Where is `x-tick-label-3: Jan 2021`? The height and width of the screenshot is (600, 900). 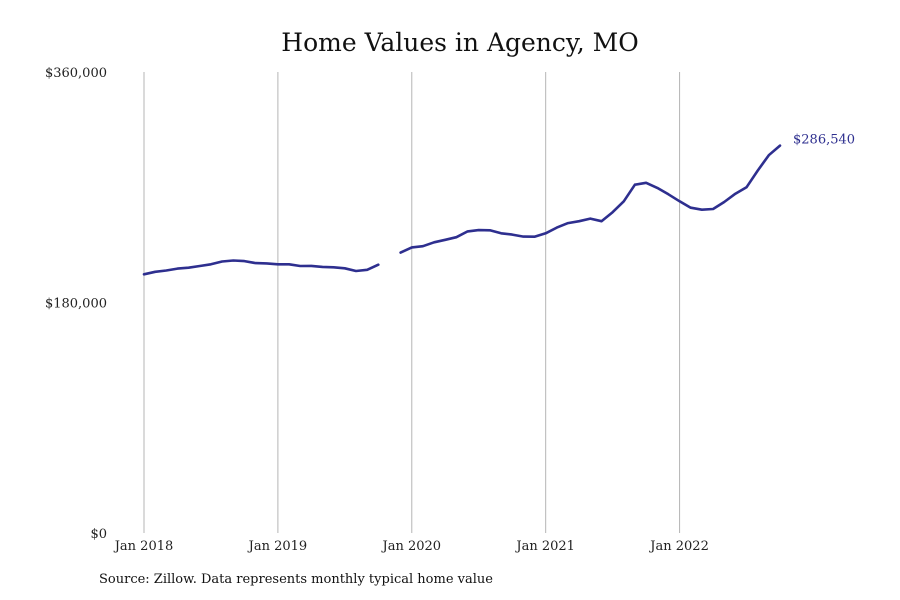
x-tick-label-3: Jan 2021 is located at coordinates (544, 546).